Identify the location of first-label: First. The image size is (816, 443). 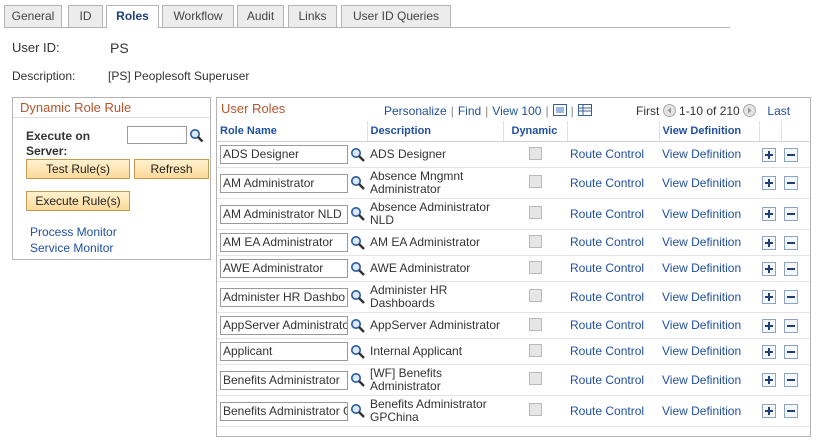
(648, 111).